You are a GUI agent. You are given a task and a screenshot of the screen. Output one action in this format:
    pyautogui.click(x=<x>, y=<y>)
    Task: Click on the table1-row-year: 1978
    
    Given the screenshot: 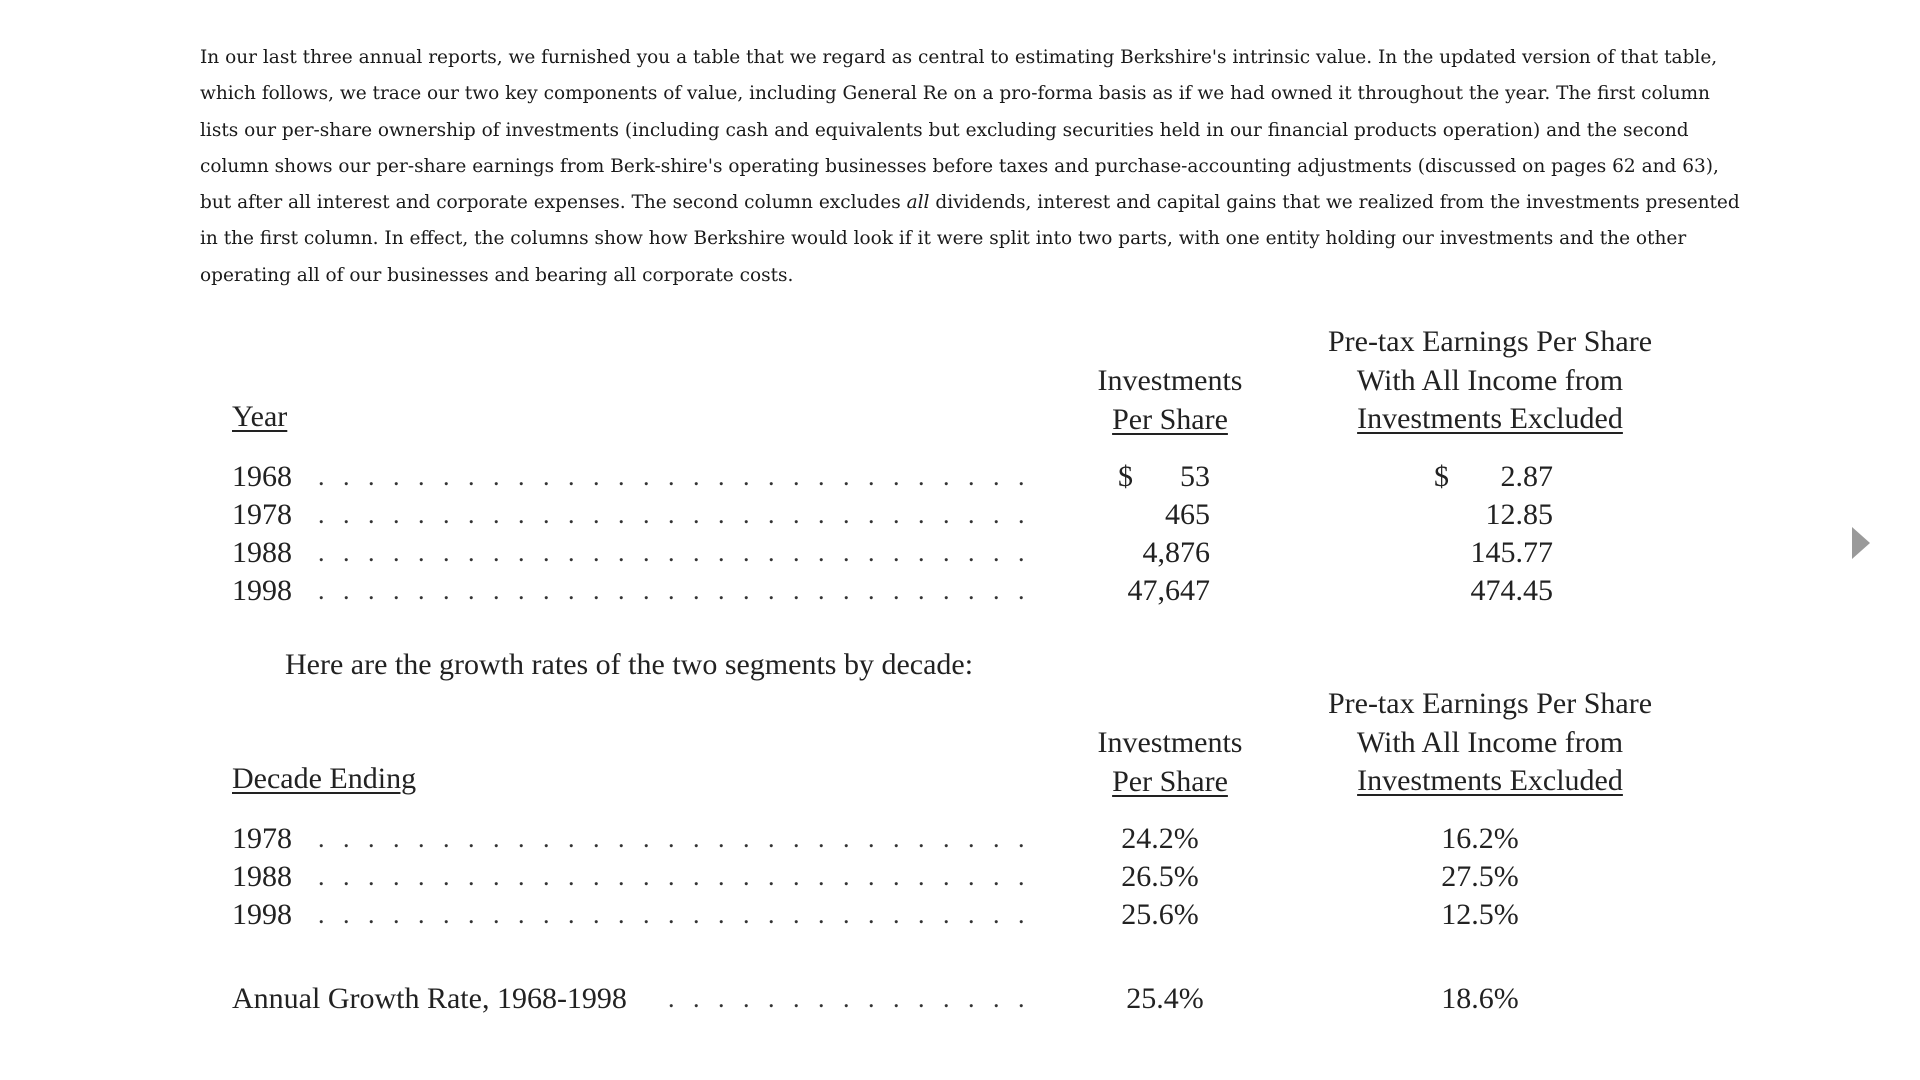 What is the action you would take?
    pyautogui.click(x=262, y=514)
    